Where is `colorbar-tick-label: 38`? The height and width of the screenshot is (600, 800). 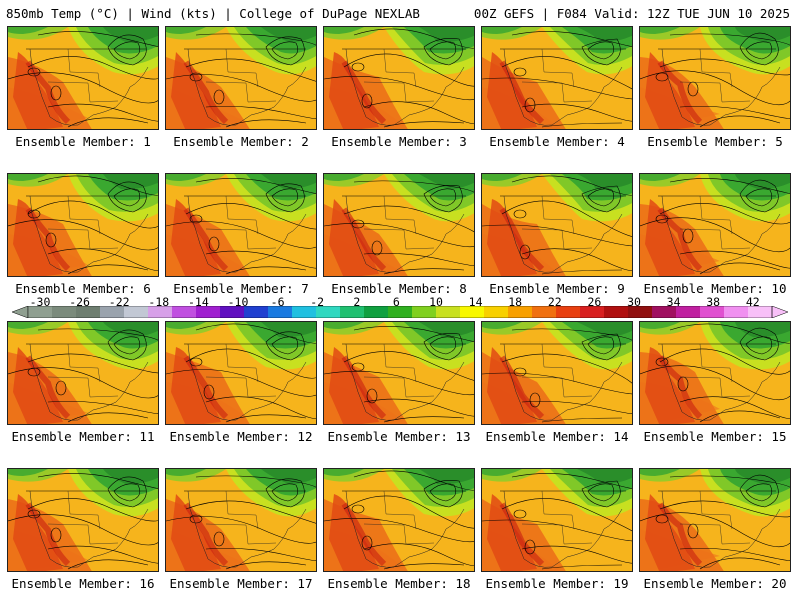 colorbar-tick-label: 38 is located at coordinates (713, 302).